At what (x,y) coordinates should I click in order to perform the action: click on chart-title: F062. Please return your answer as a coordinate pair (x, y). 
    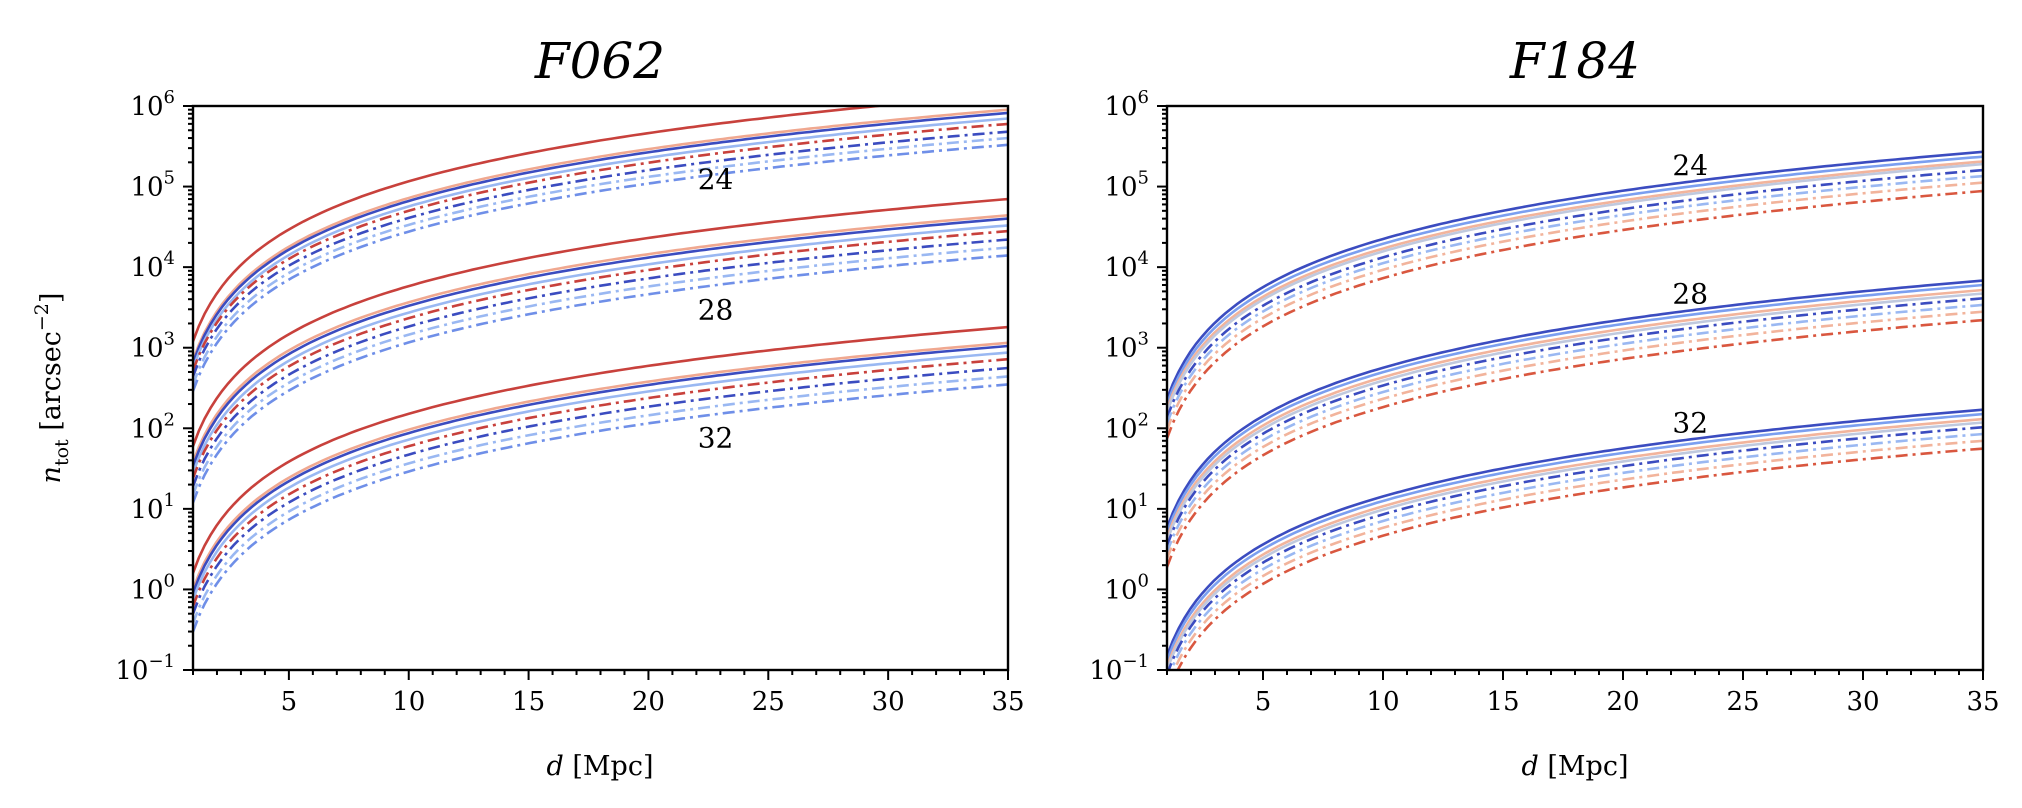
    Looking at the image, I should click on (599, 61).